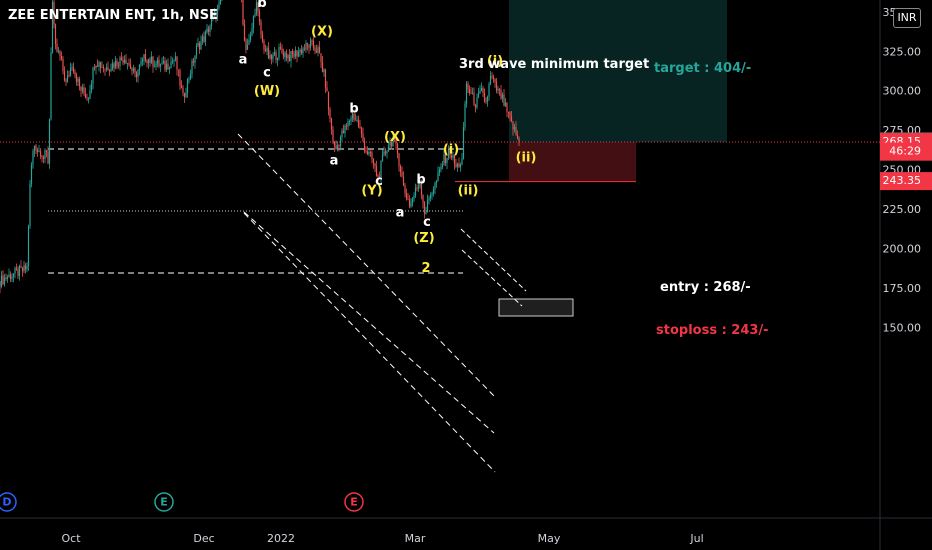 This screenshot has width=932, height=550. Describe the element at coordinates (902, 327) in the screenshot. I see `y-tick-label: 150.00` at that location.